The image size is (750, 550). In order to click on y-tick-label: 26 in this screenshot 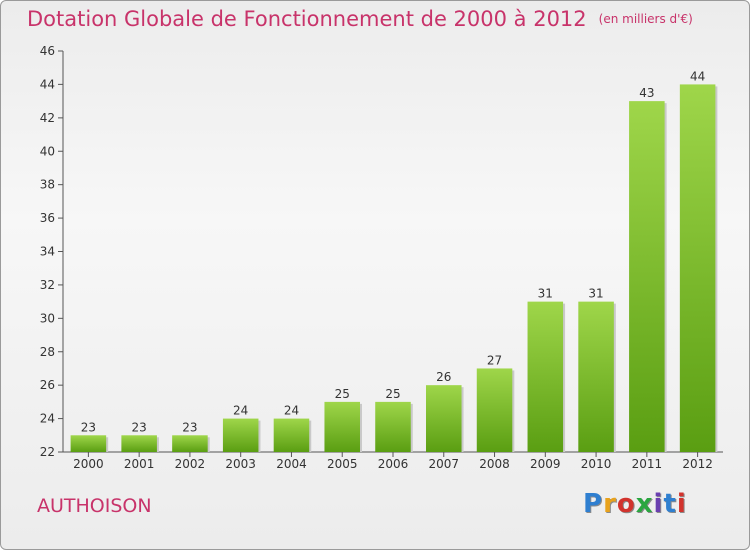, I will do `click(47, 385)`.